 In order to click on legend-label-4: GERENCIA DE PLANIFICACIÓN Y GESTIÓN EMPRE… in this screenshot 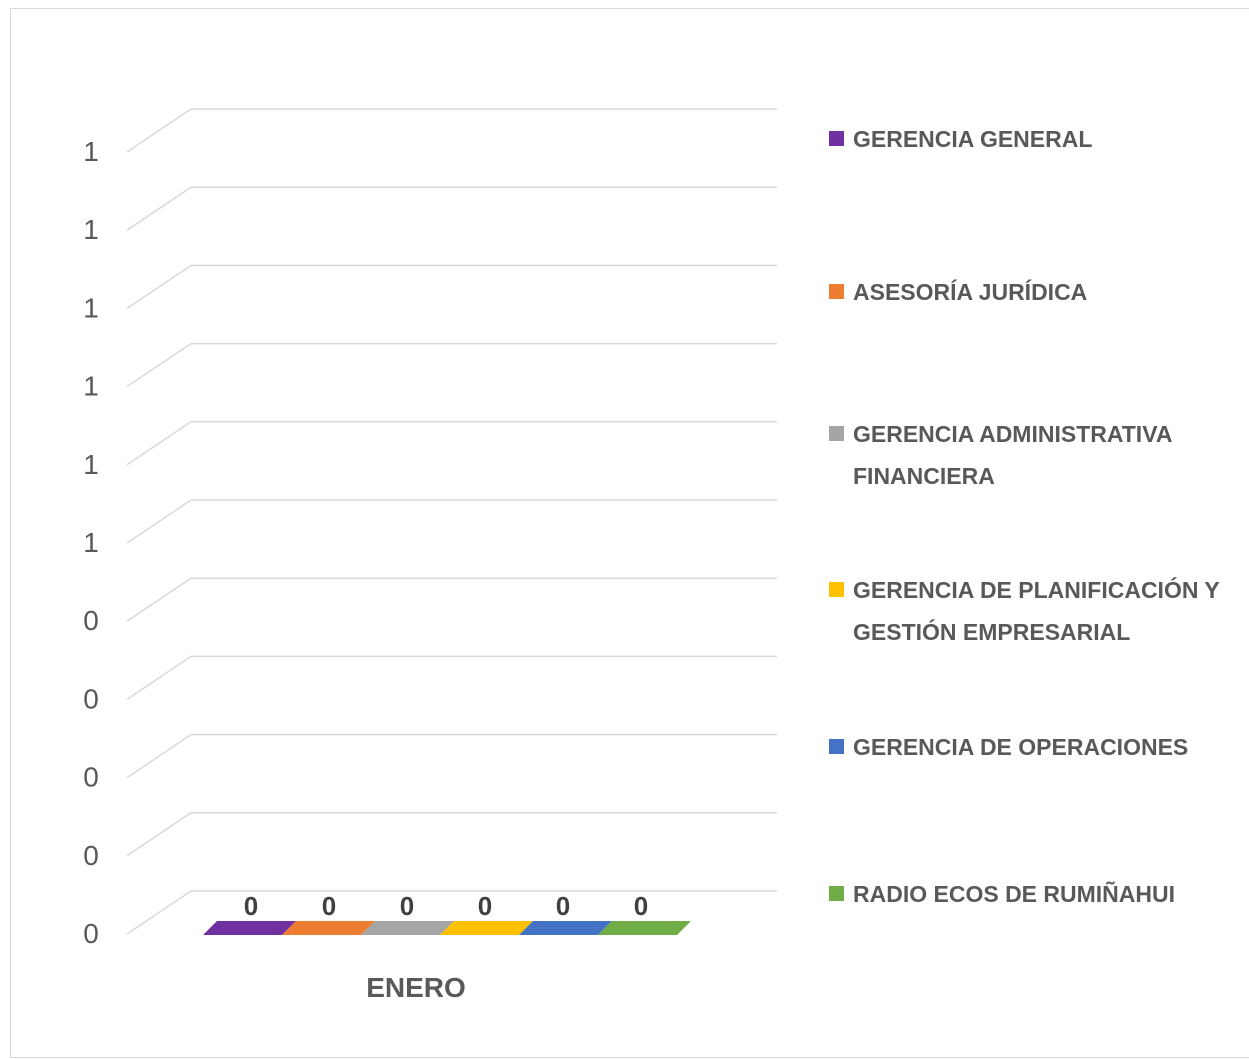, I will do `click(1036, 610)`.